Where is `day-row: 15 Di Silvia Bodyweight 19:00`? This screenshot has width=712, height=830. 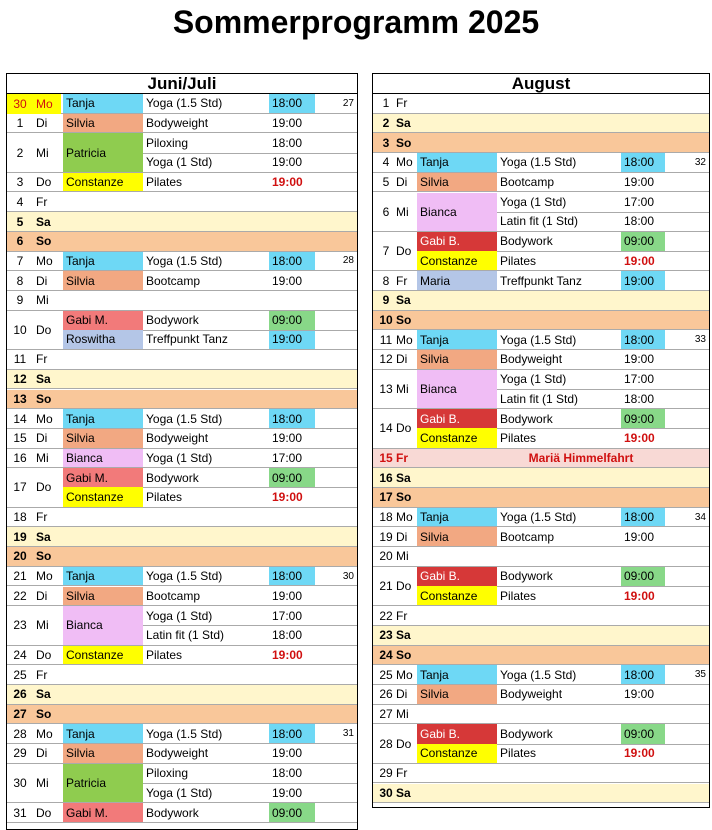
day-row: 15 Di Silvia Bodyweight 19:00 is located at coordinates (182, 438).